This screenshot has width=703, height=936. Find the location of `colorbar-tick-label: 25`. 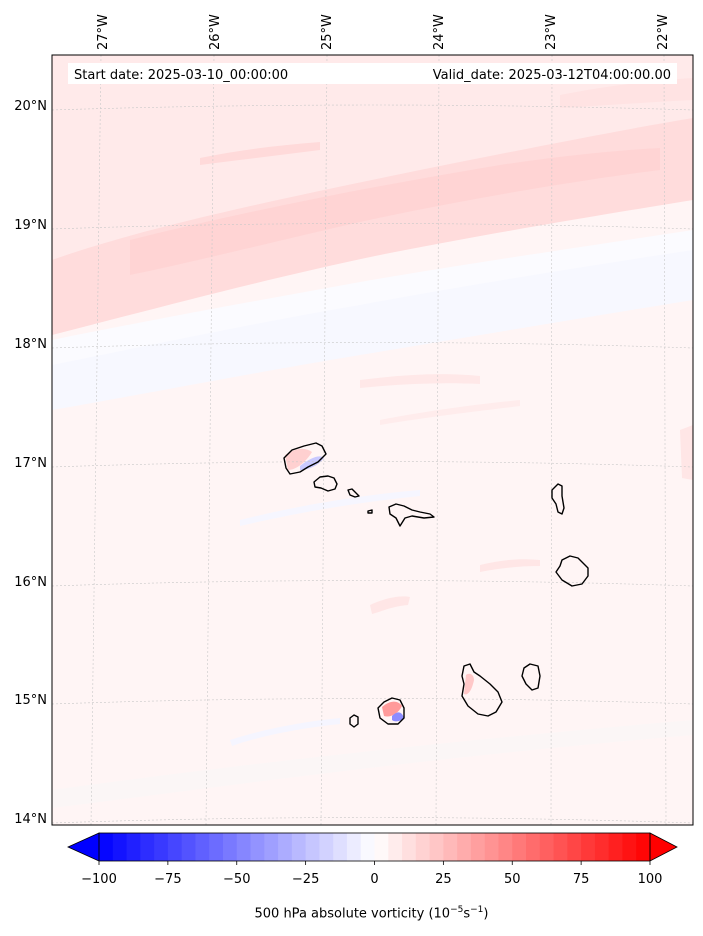

colorbar-tick-label: 25 is located at coordinates (443, 879).